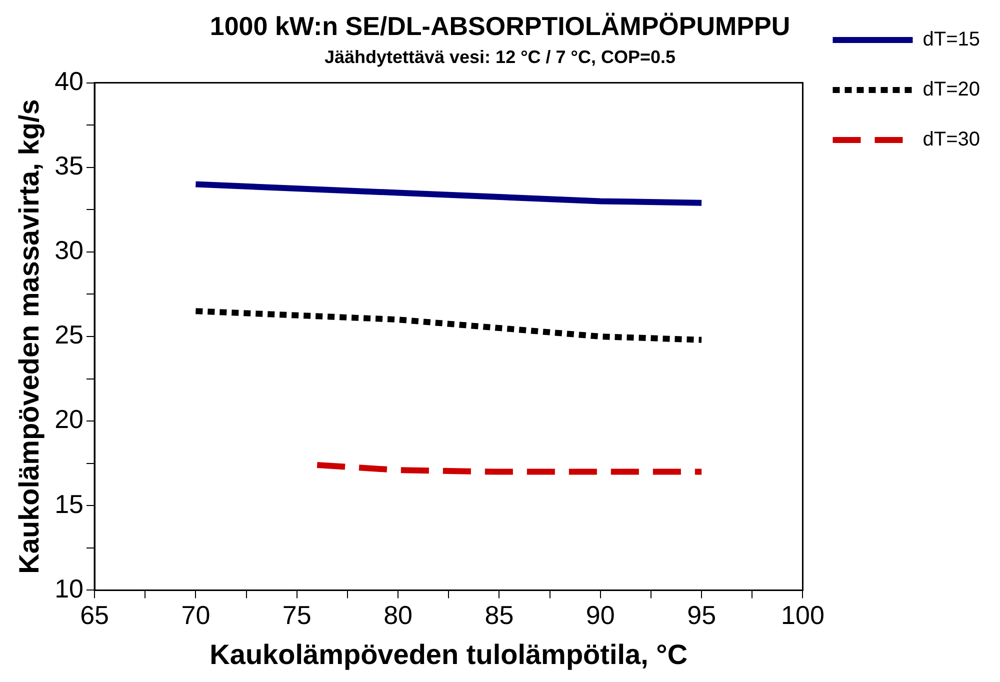 The image size is (1000, 682). What do you see at coordinates (951, 89) in the screenshot?
I see `legend-label: dT=20` at bounding box center [951, 89].